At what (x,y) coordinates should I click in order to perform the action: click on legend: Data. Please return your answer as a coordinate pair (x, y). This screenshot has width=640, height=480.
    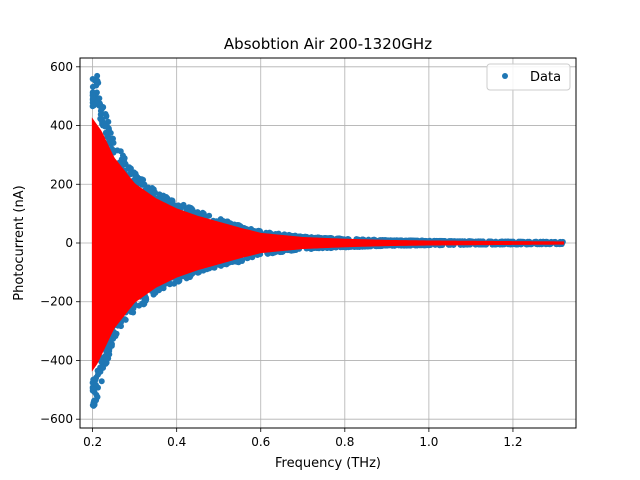
    Looking at the image, I should click on (528, 77).